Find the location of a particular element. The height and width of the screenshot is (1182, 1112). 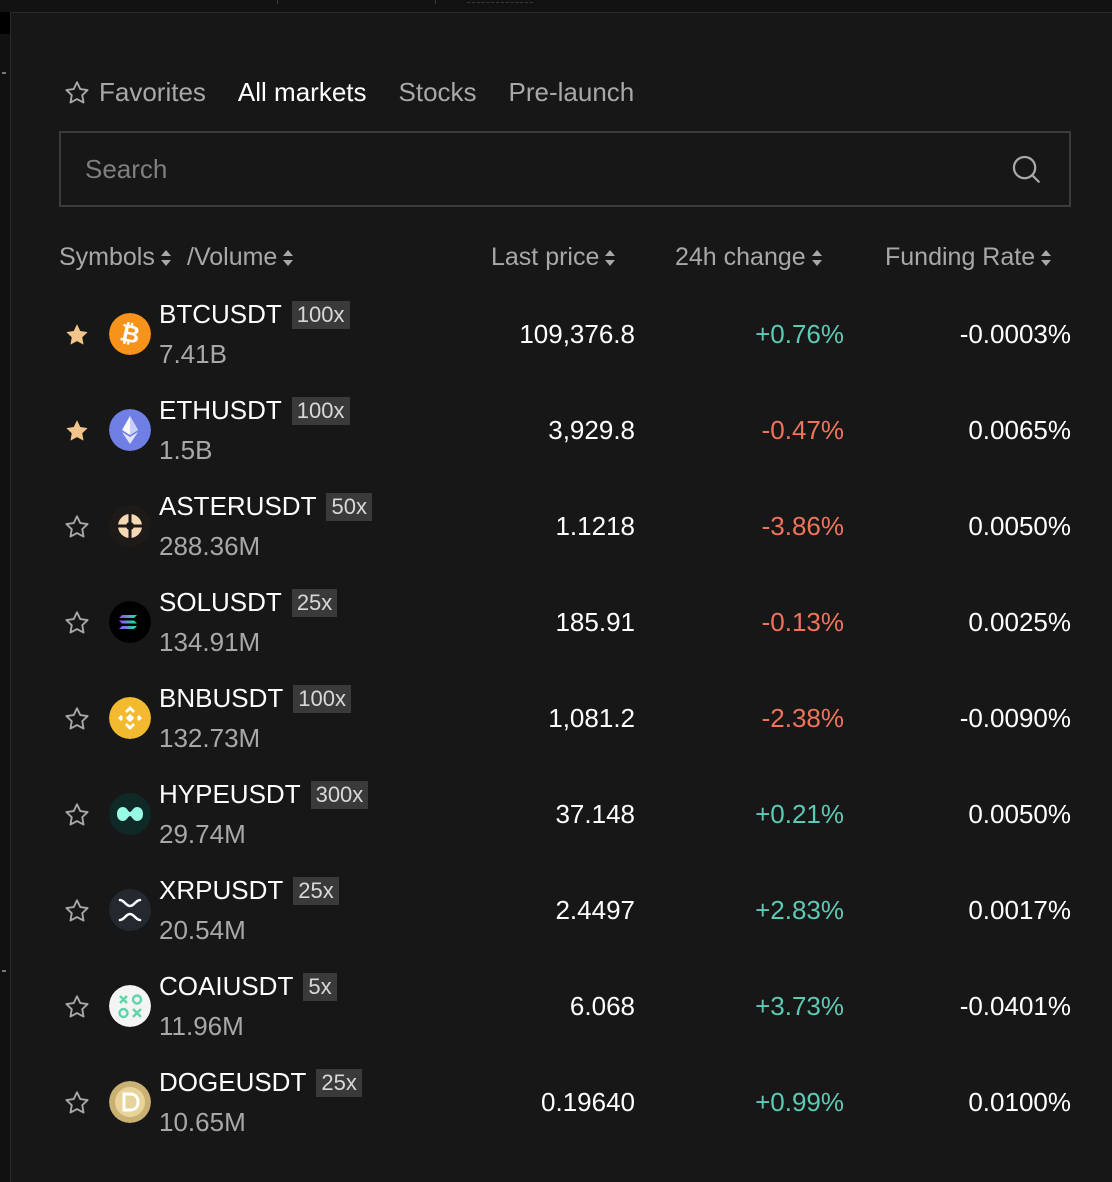

funding-rate: -0.0401% is located at coordinates (1015, 1006).